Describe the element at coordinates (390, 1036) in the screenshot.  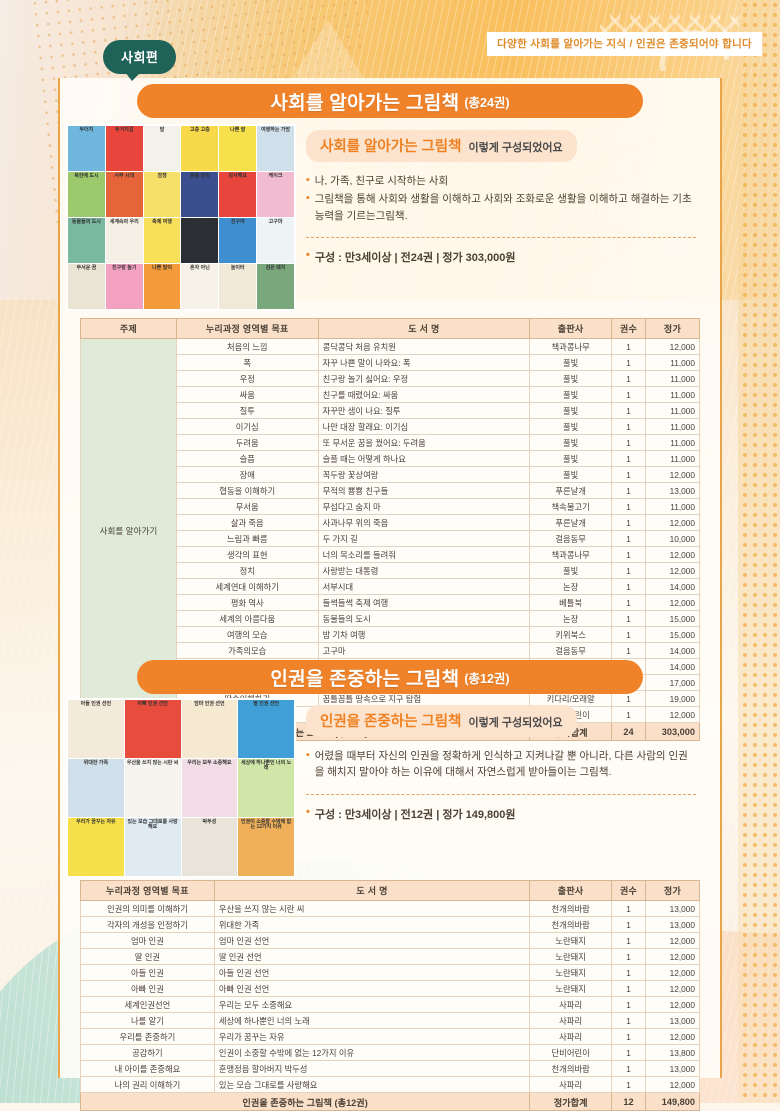
I see `table-row: 우리를 존중하기 우리가 꿈꾸는 자유 사파리 1 12,000` at that location.